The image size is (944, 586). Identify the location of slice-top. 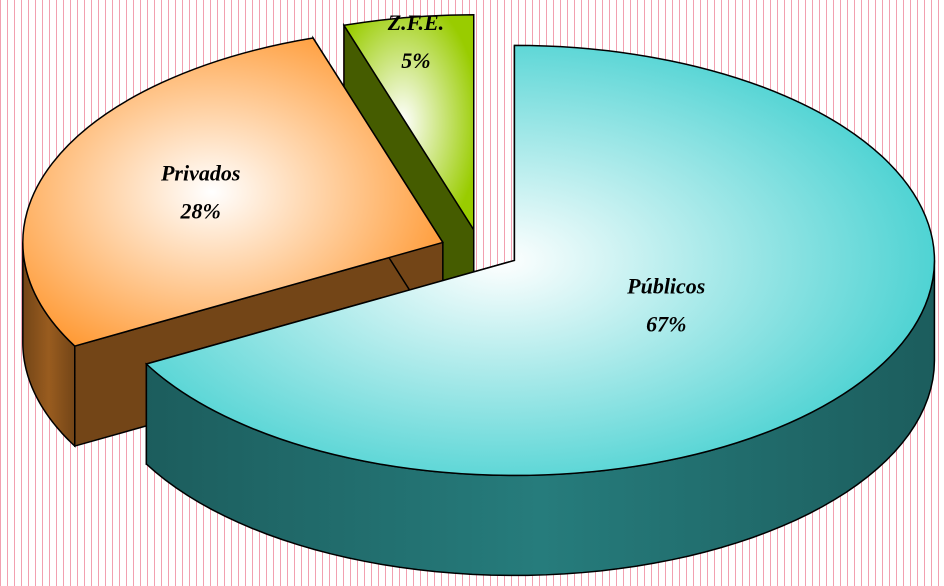
(408, 123).